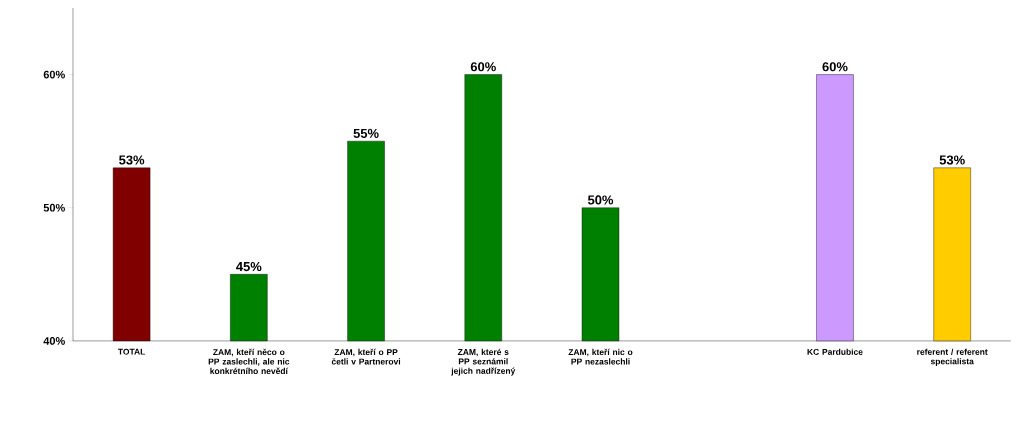  I want to click on x-tick-label: ZAM, kteří něco o PP zaslechli, ale nic konkrétního nevědí, so click(249, 361).